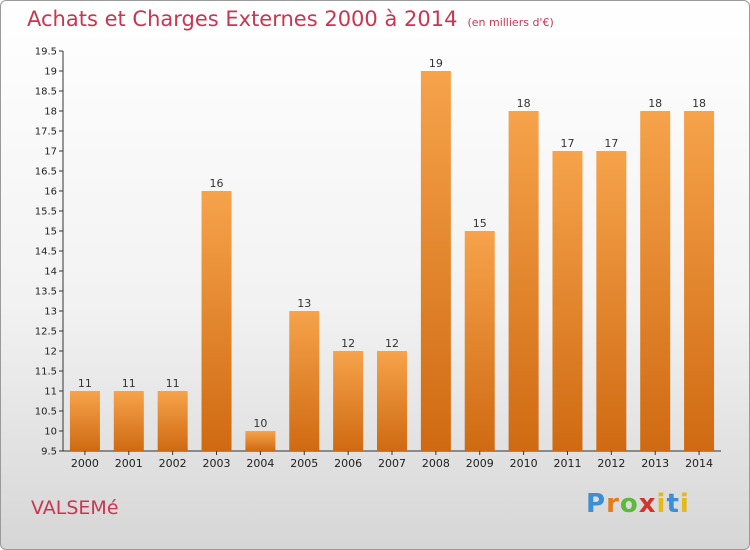  What do you see at coordinates (655, 463) in the screenshot?
I see `x-tick-label-2013: 2013` at bounding box center [655, 463].